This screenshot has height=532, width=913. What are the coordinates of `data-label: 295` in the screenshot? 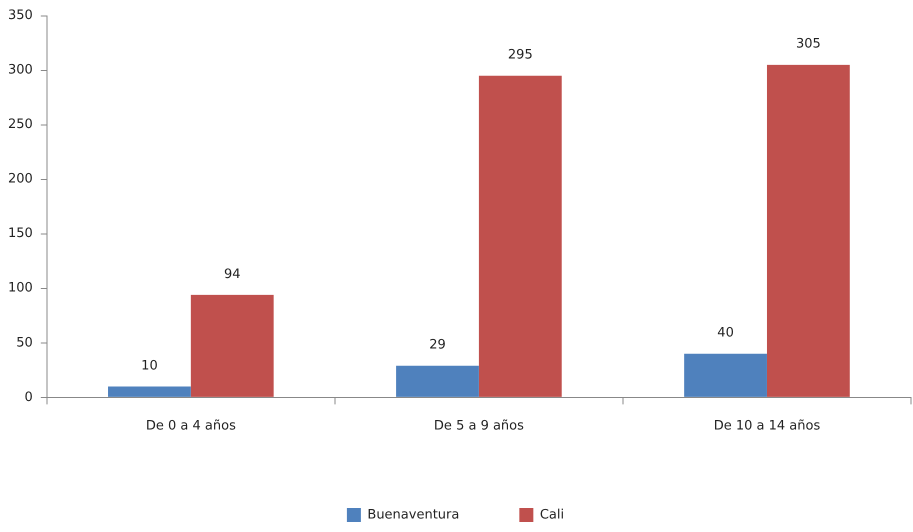 It's located at (520, 55).